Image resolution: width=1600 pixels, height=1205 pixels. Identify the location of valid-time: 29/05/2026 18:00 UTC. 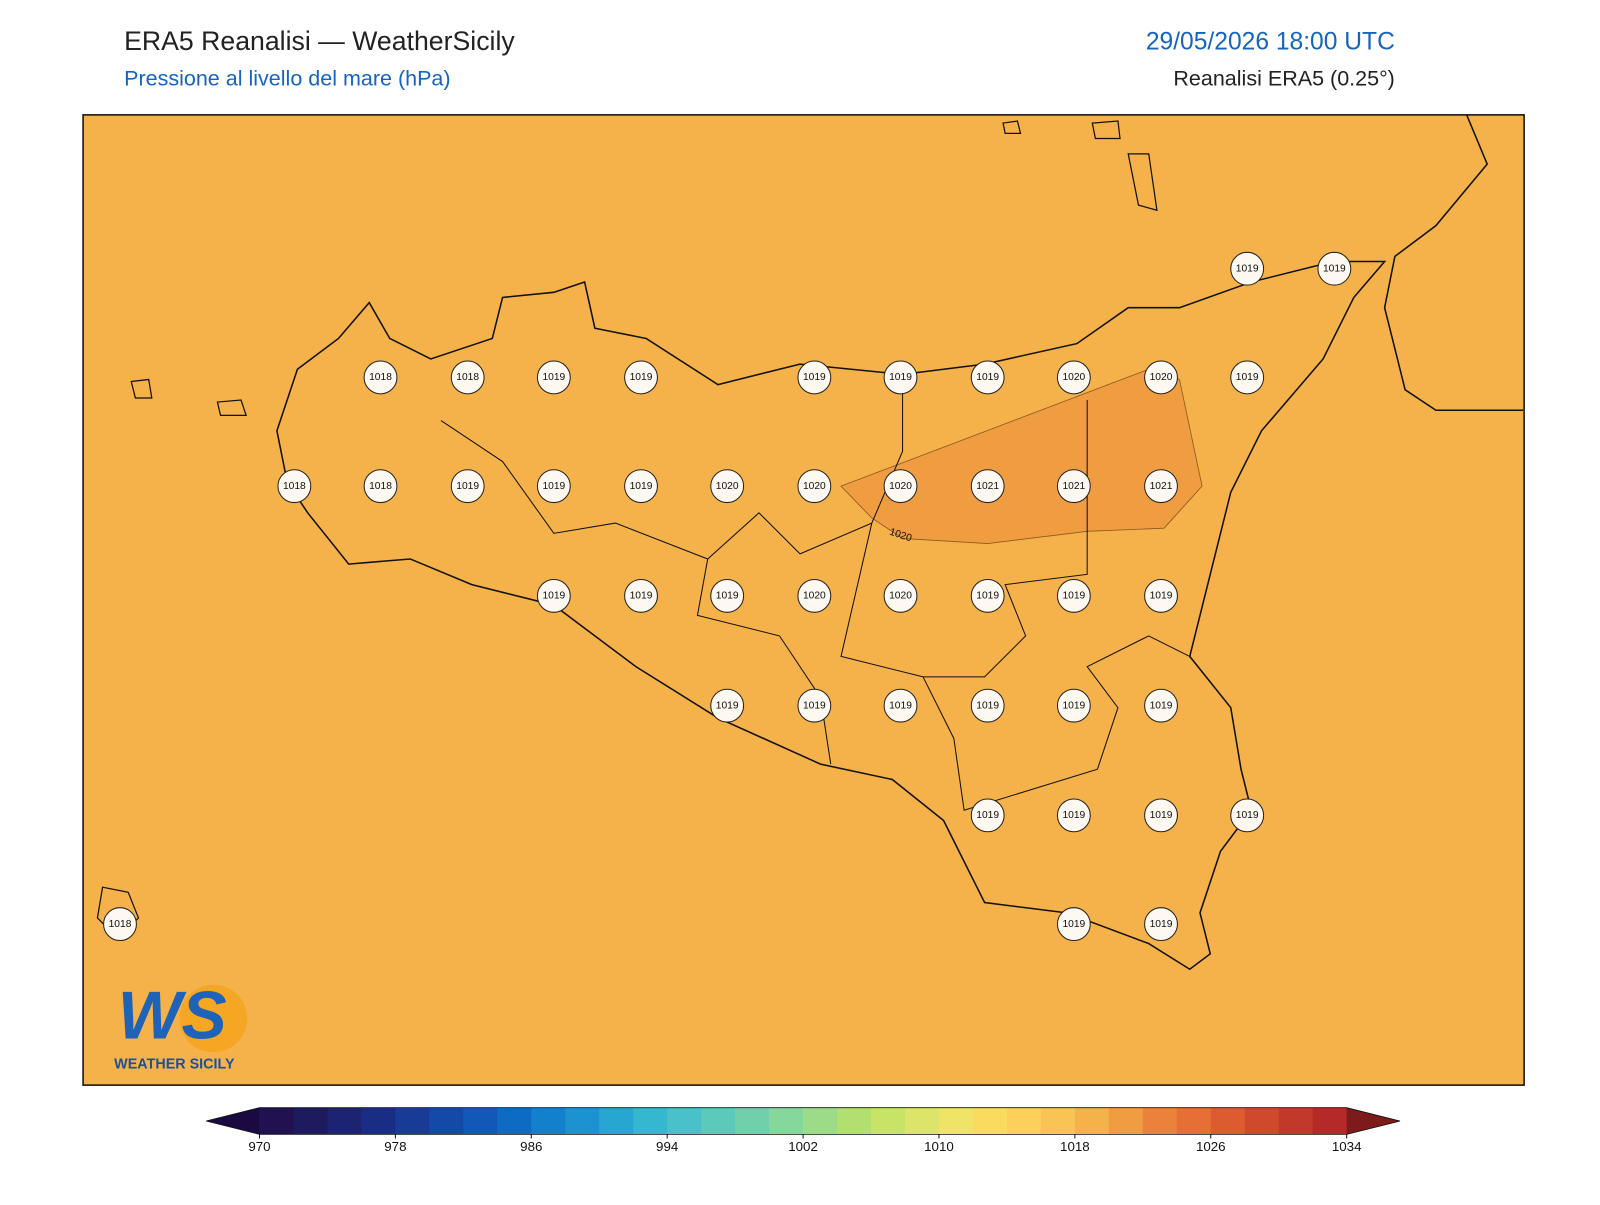
(1270, 42).